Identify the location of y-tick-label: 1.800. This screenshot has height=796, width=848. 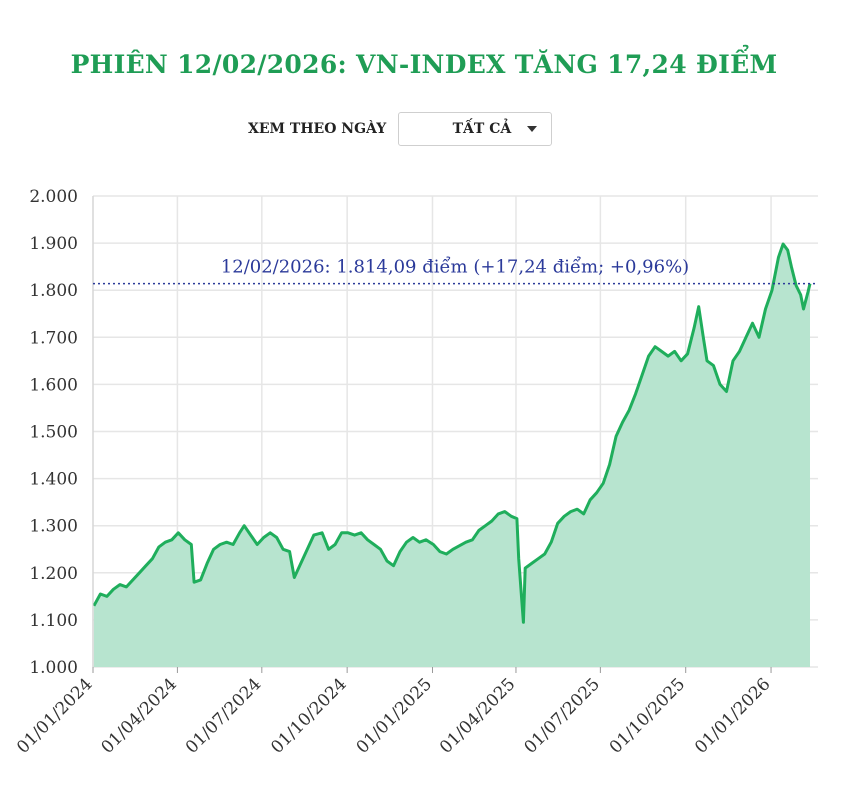
(53, 291).